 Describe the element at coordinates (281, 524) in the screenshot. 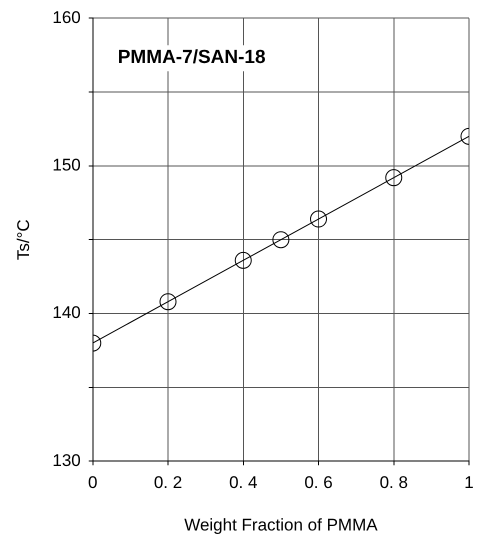

I see `x-axis-title: Weight Fraction of PMMA` at that location.